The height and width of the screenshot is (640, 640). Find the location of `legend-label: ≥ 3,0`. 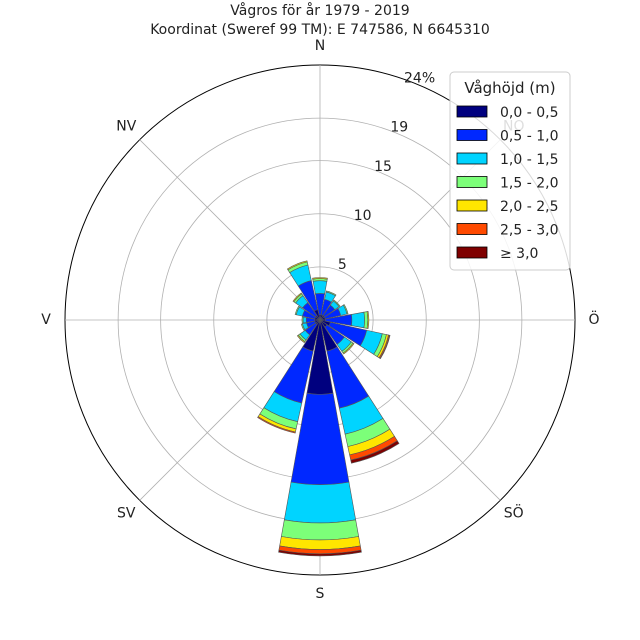

legend-label: ≥ 3,0 is located at coordinates (519, 254).